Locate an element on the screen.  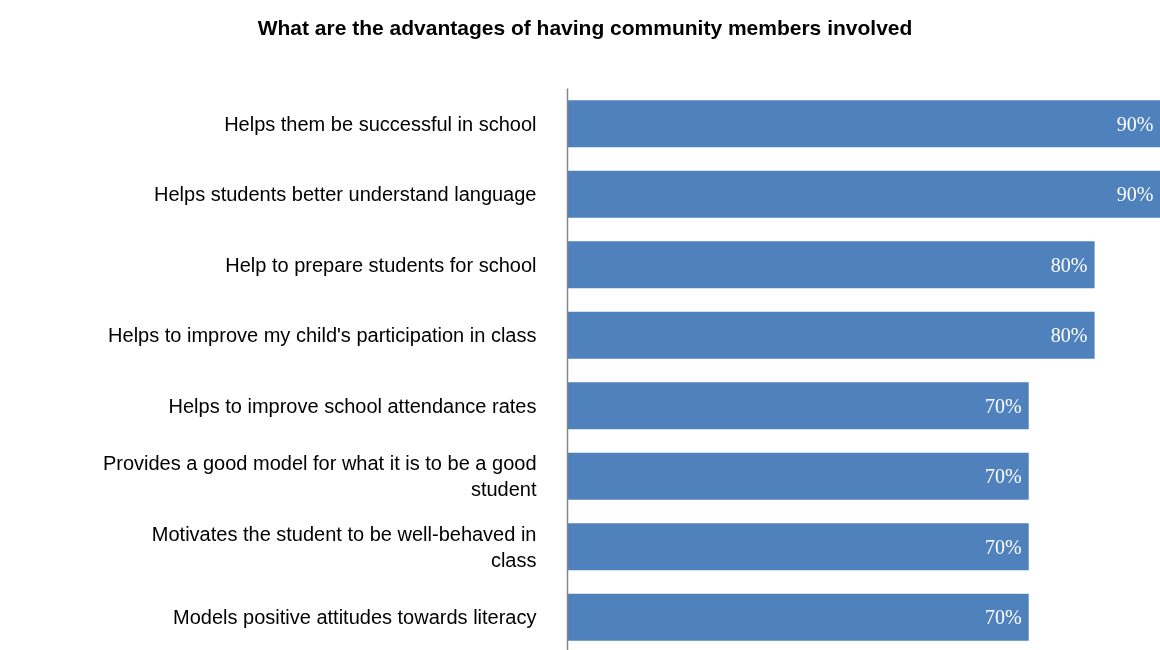
y-tick-label: Provides a good model for what it is to be a good student is located at coordinates (319, 476).